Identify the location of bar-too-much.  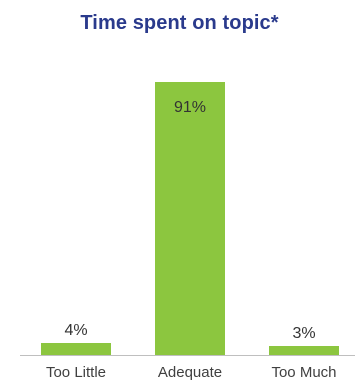
(304, 350).